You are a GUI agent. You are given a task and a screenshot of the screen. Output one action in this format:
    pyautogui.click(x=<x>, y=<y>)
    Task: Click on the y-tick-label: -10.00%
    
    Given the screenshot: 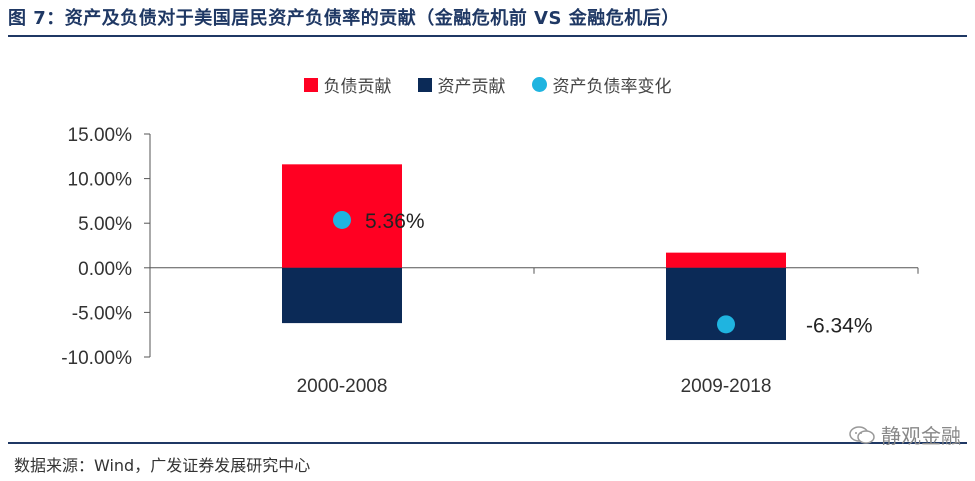 What is the action you would take?
    pyautogui.click(x=96, y=358)
    